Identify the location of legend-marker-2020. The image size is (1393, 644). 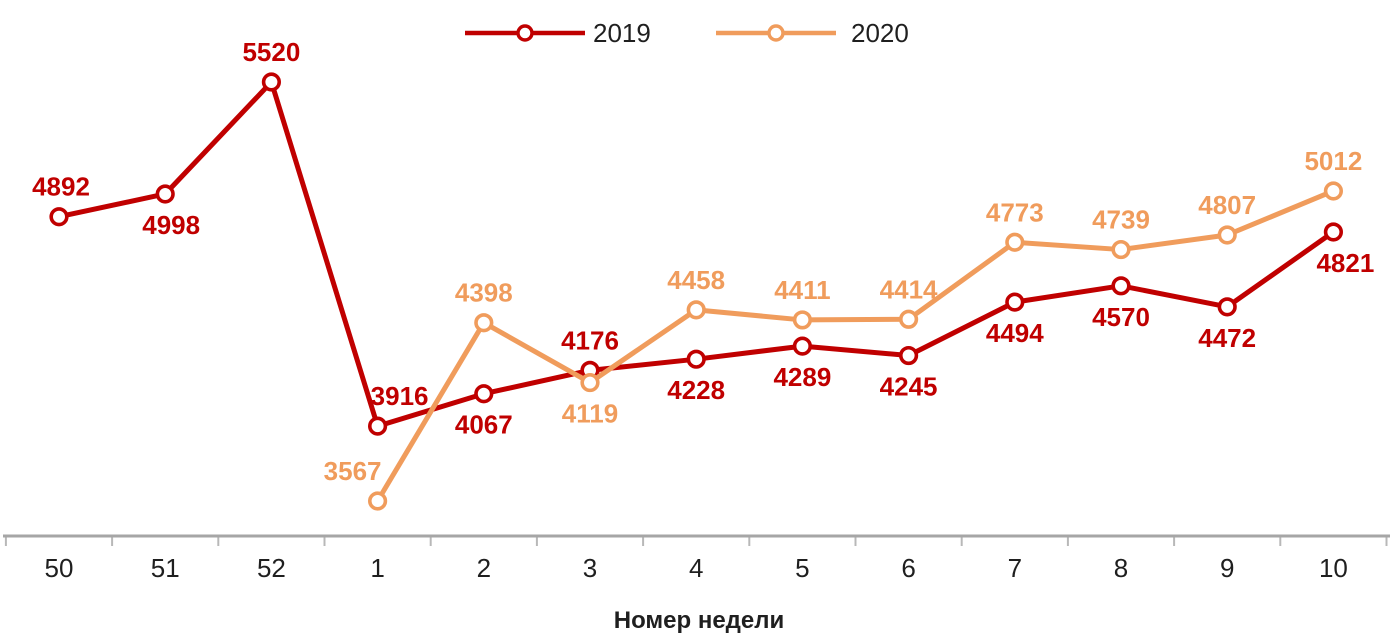
(776, 33).